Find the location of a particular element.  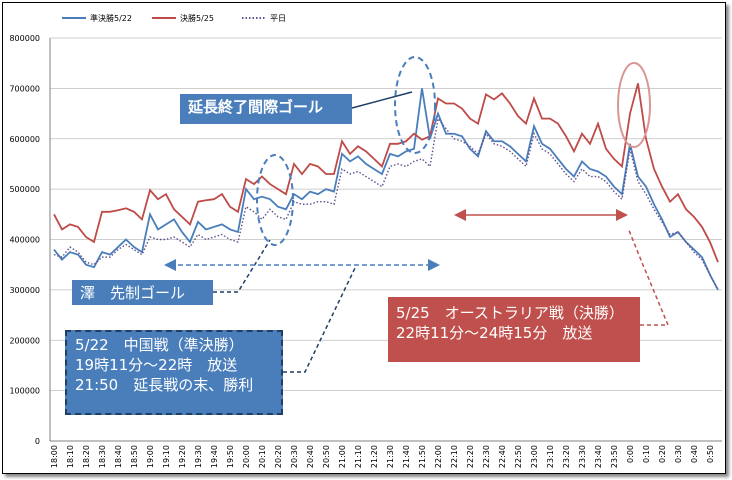

legend-label: 決勝5/25 is located at coordinates (197, 18).